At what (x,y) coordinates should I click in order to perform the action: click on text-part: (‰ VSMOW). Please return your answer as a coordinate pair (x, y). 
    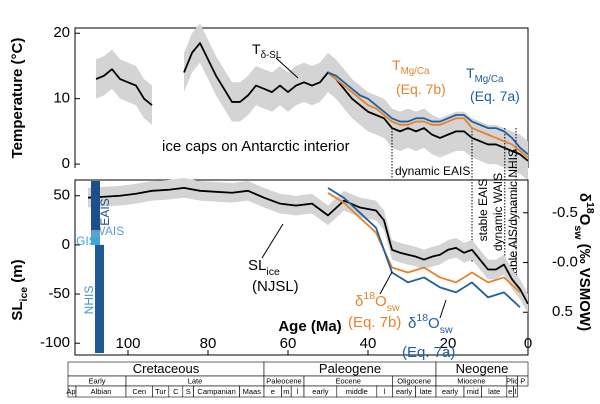
    Looking at the image, I should click on (584, 285).